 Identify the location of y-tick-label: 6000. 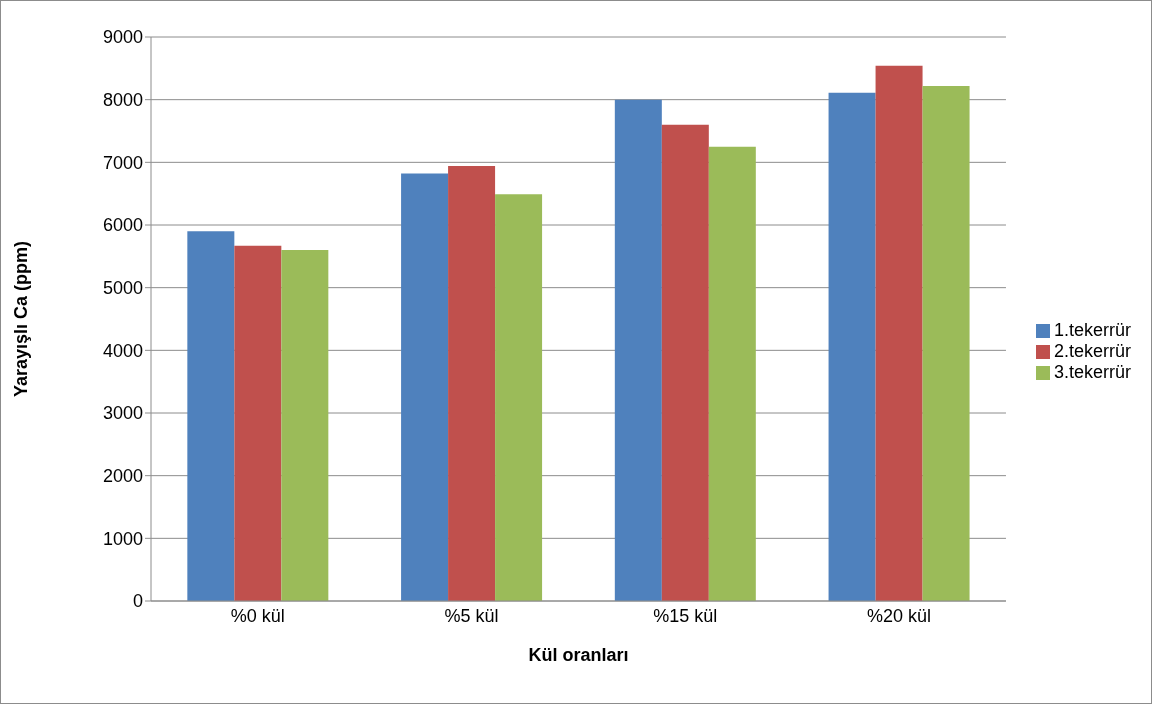
(122, 225).